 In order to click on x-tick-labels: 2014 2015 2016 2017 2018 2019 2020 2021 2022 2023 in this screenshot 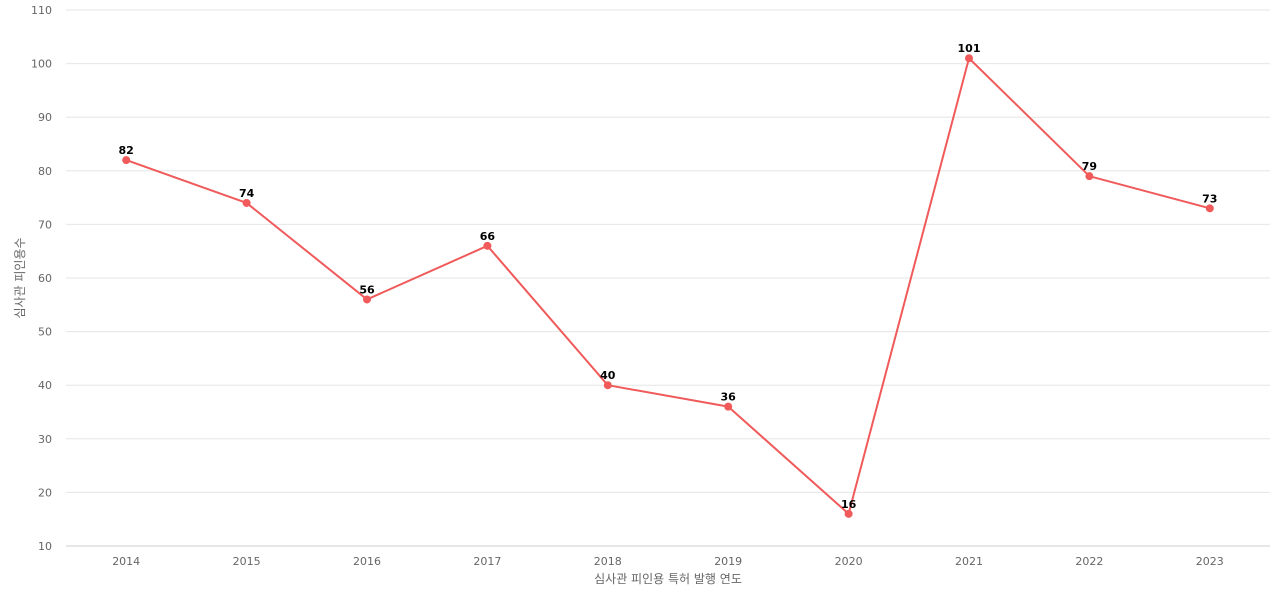, I will do `click(668, 561)`.